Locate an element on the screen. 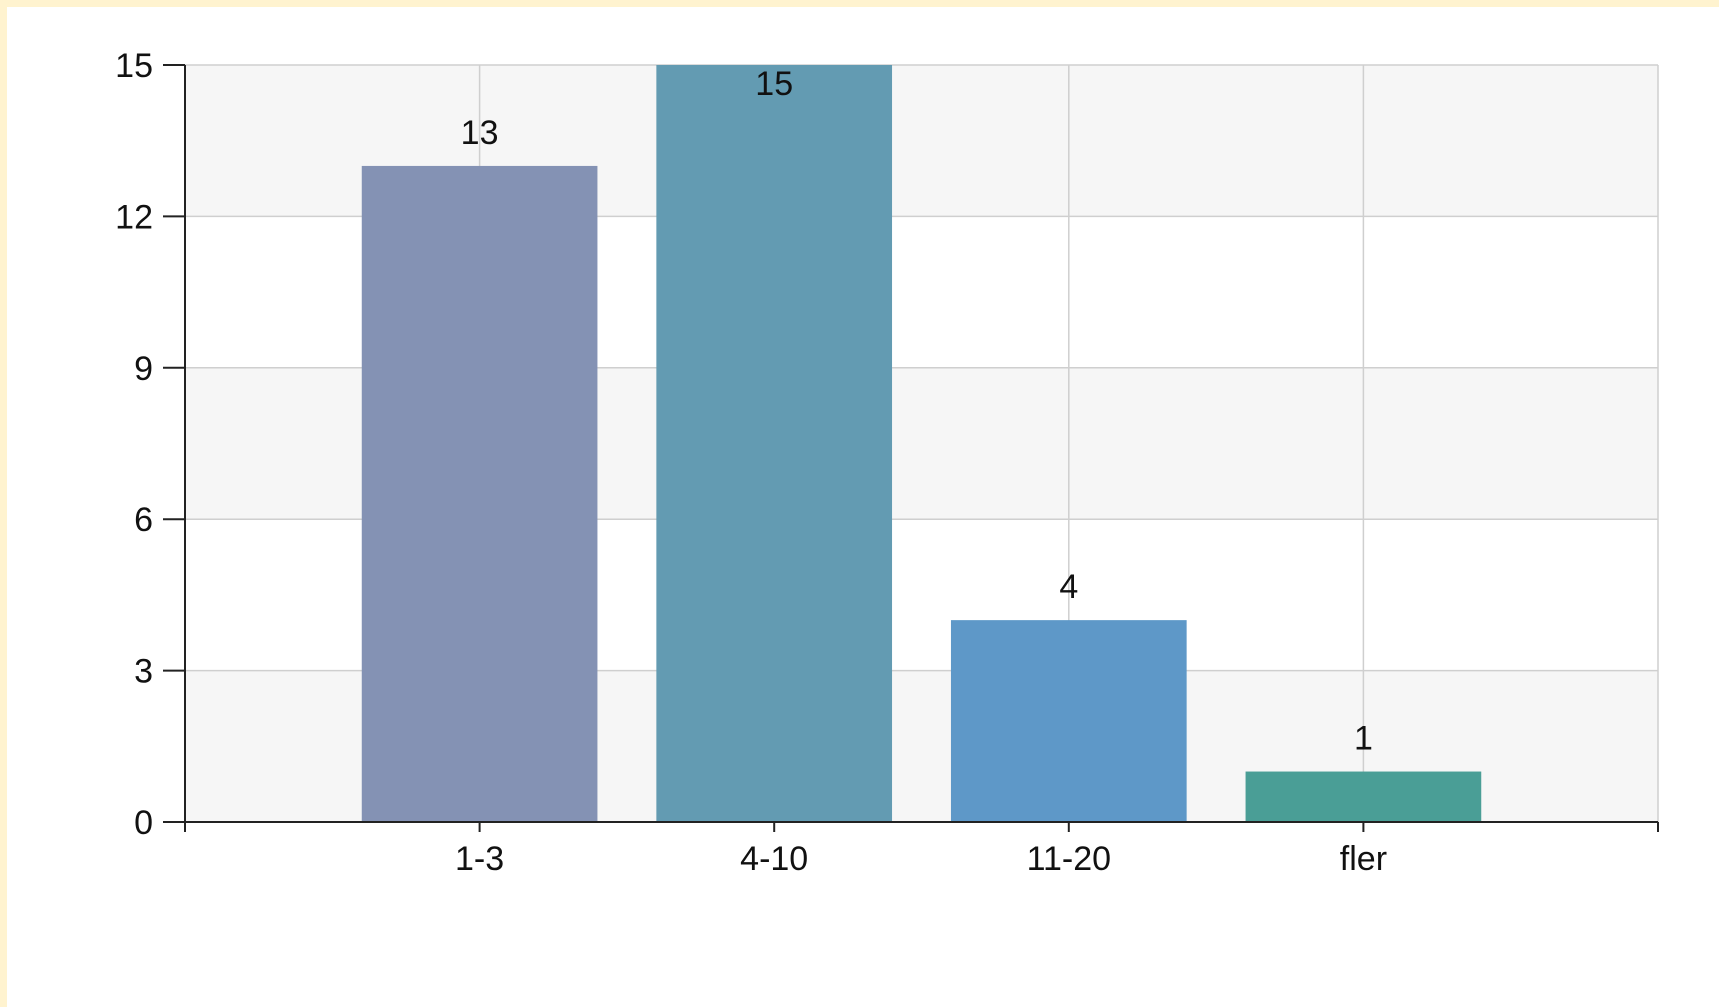 The height and width of the screenshot is (1007, 1719). y-tick-labels: 0 3 6 9 12 15 is located at coordinates (134, 444).